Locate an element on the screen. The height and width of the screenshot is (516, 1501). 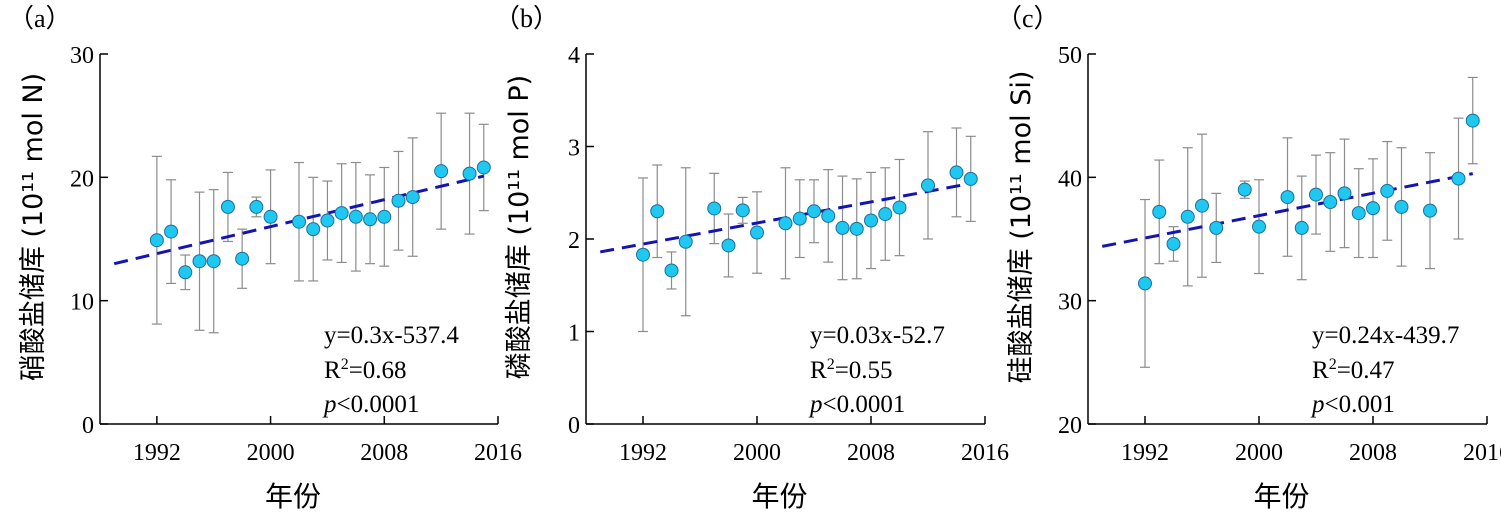
regression-equation: y=0.03x-52.7 is located at coordinates (877, 335).